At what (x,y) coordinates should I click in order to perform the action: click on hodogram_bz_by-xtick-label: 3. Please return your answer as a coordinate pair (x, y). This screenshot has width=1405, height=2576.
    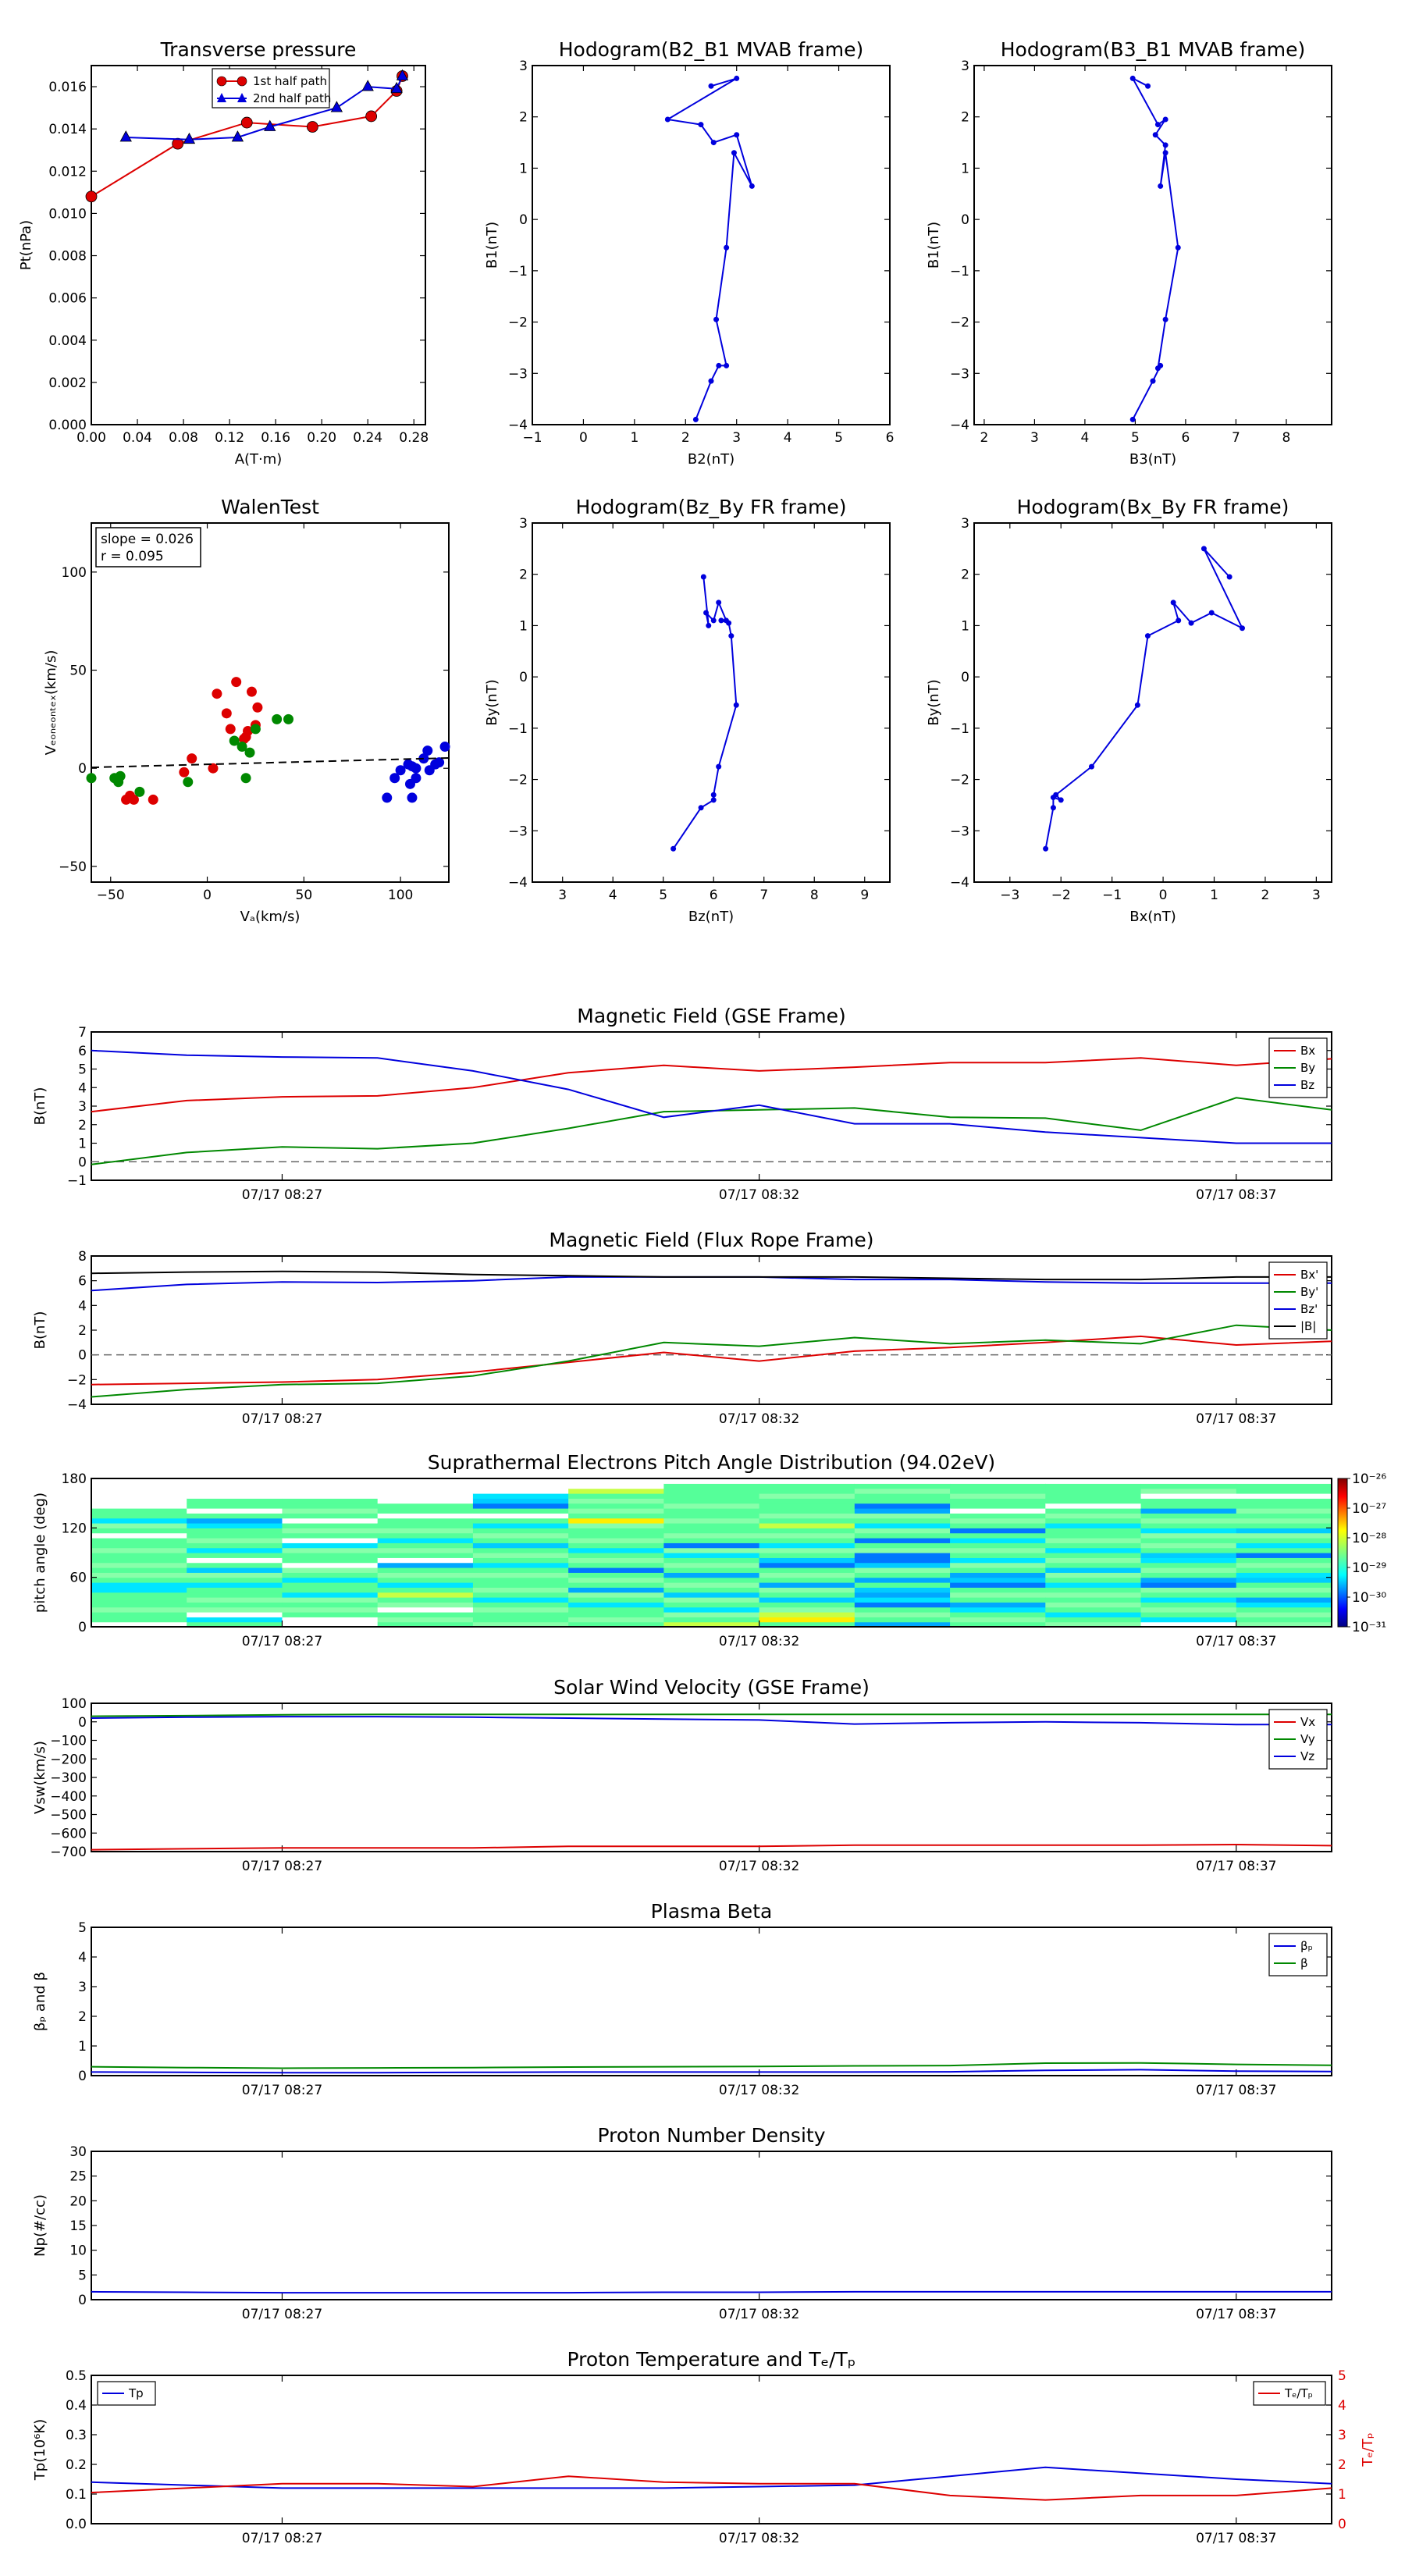
    Looking at the image, I should click on (562, 895).